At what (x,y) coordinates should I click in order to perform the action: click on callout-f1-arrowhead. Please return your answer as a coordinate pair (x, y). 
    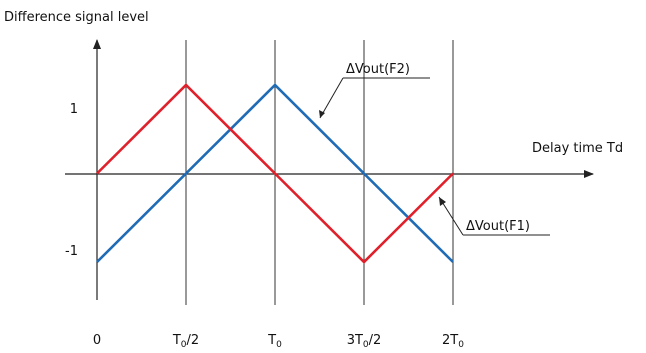
    Looking at the image, I should click on (442, 201).